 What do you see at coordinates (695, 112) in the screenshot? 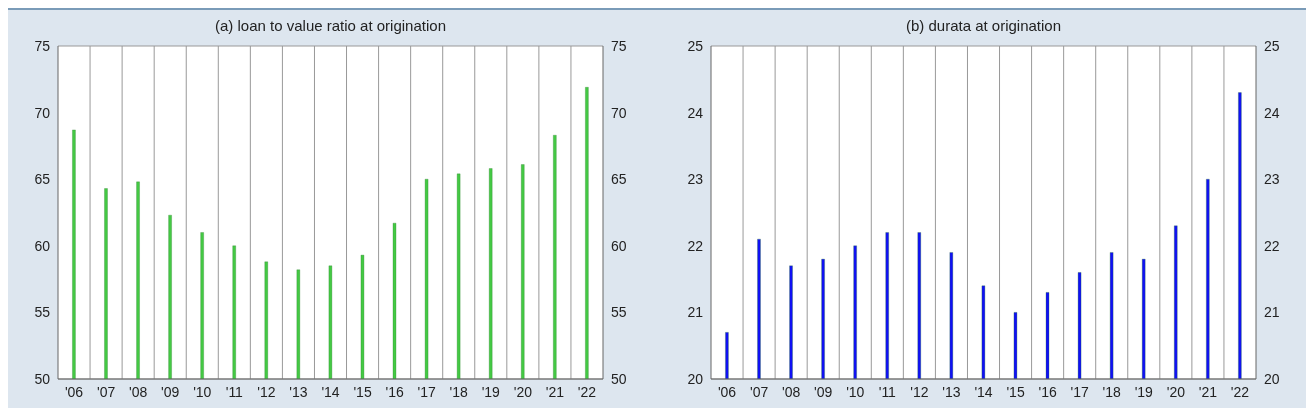
I see `y-tick-label: 24` at bounding box center [695, 112].